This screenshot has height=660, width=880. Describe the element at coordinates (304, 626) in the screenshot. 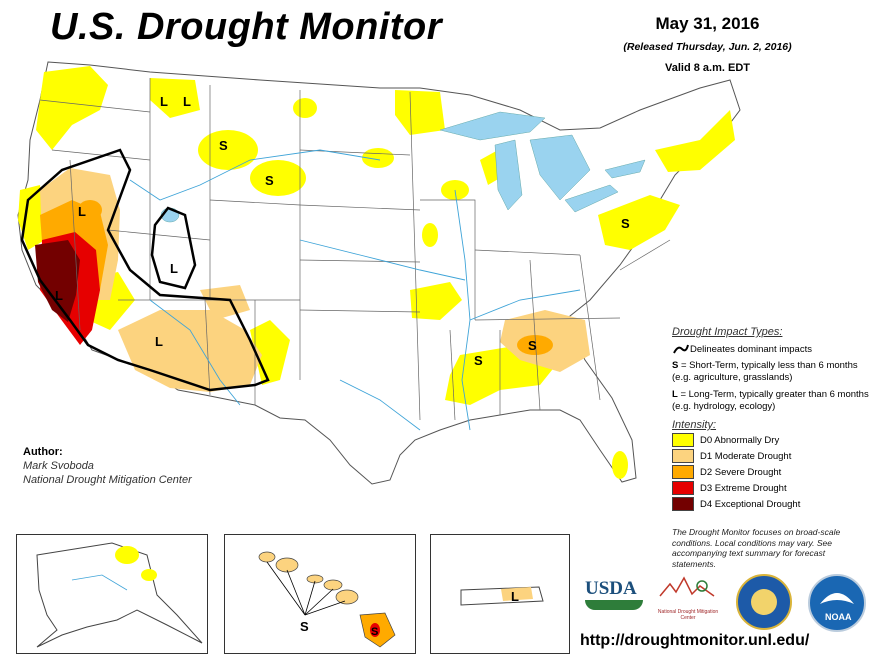

I see `label-short-hi: S` at that location.